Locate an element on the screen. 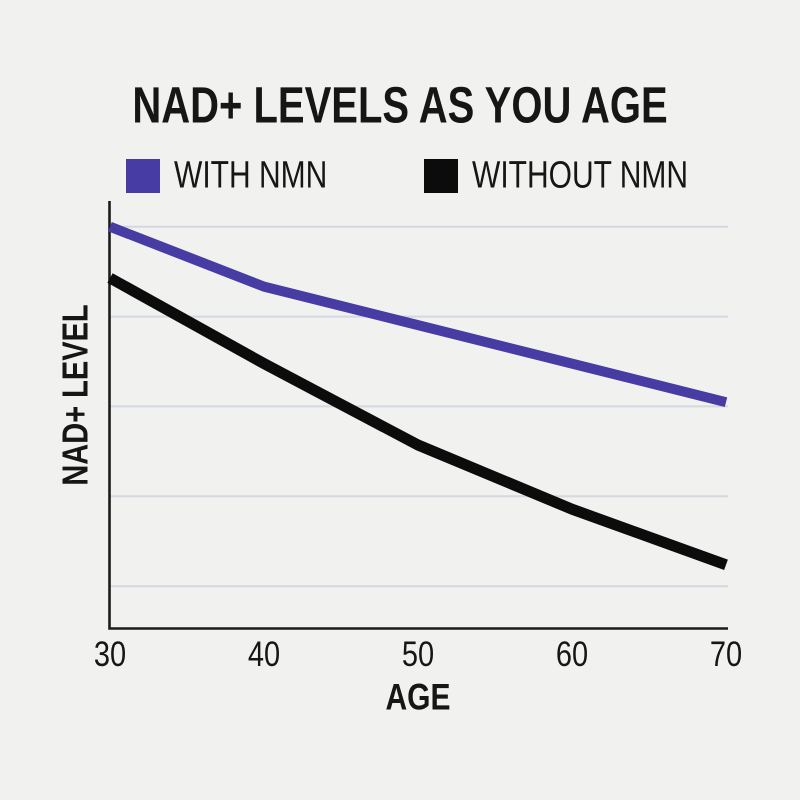  legend-label-without-nmn: WITHOUT NMN is located at coordinates (580, 175).